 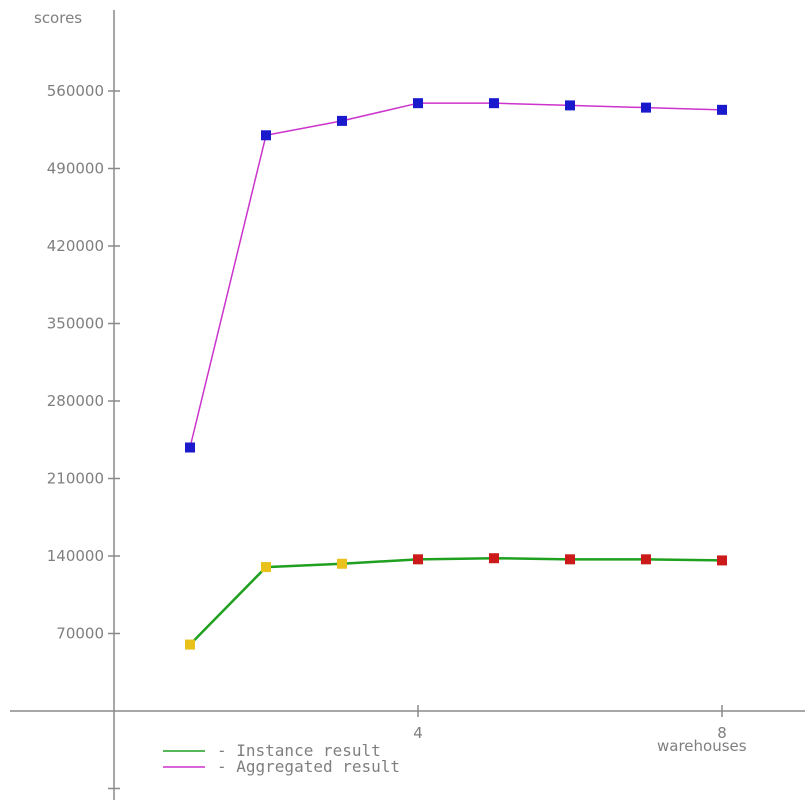 What do you see at coordinates (308, 766) in the screenshot?
I see `legend-label: - Aggregated result` at bounding box center [308, 766].